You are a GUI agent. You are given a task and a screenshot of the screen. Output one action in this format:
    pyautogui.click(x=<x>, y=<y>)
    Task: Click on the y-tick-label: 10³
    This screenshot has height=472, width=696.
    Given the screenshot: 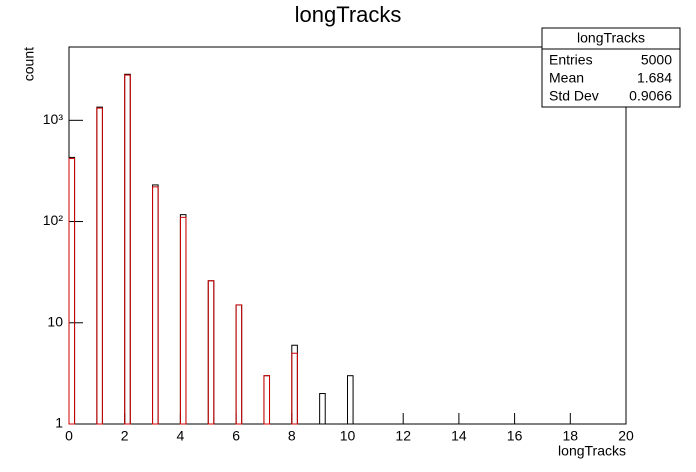 What is the action you would take?
    pyautogui.click(x=53, y=119)
    